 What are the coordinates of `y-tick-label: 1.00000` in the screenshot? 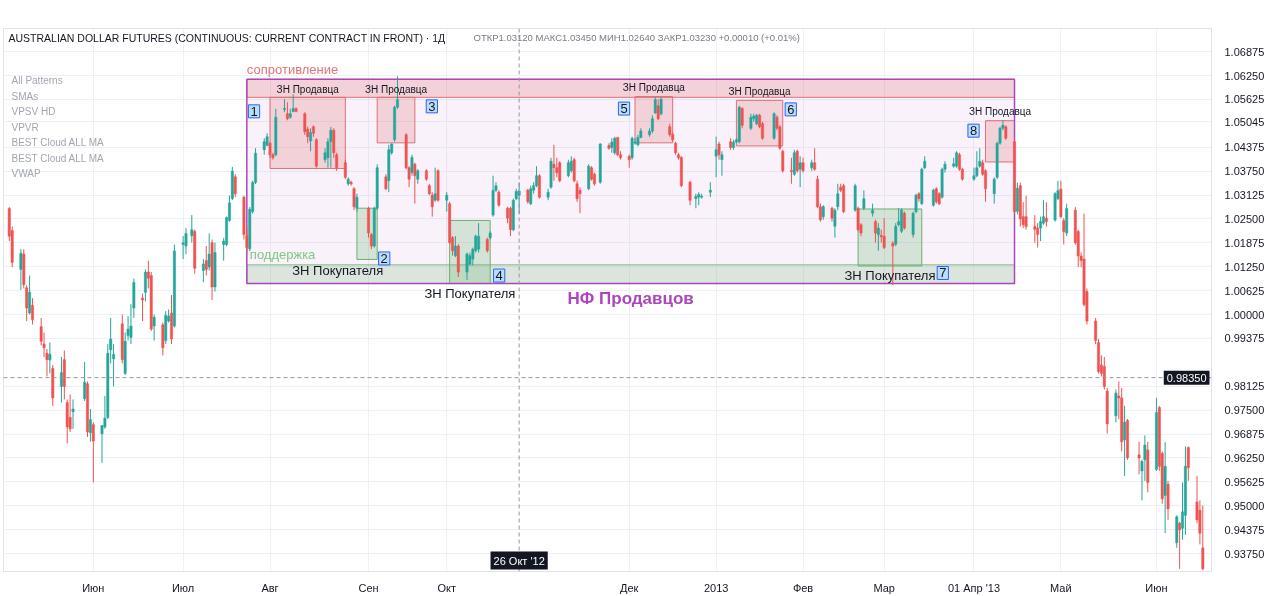 It's located at (1244, 314).